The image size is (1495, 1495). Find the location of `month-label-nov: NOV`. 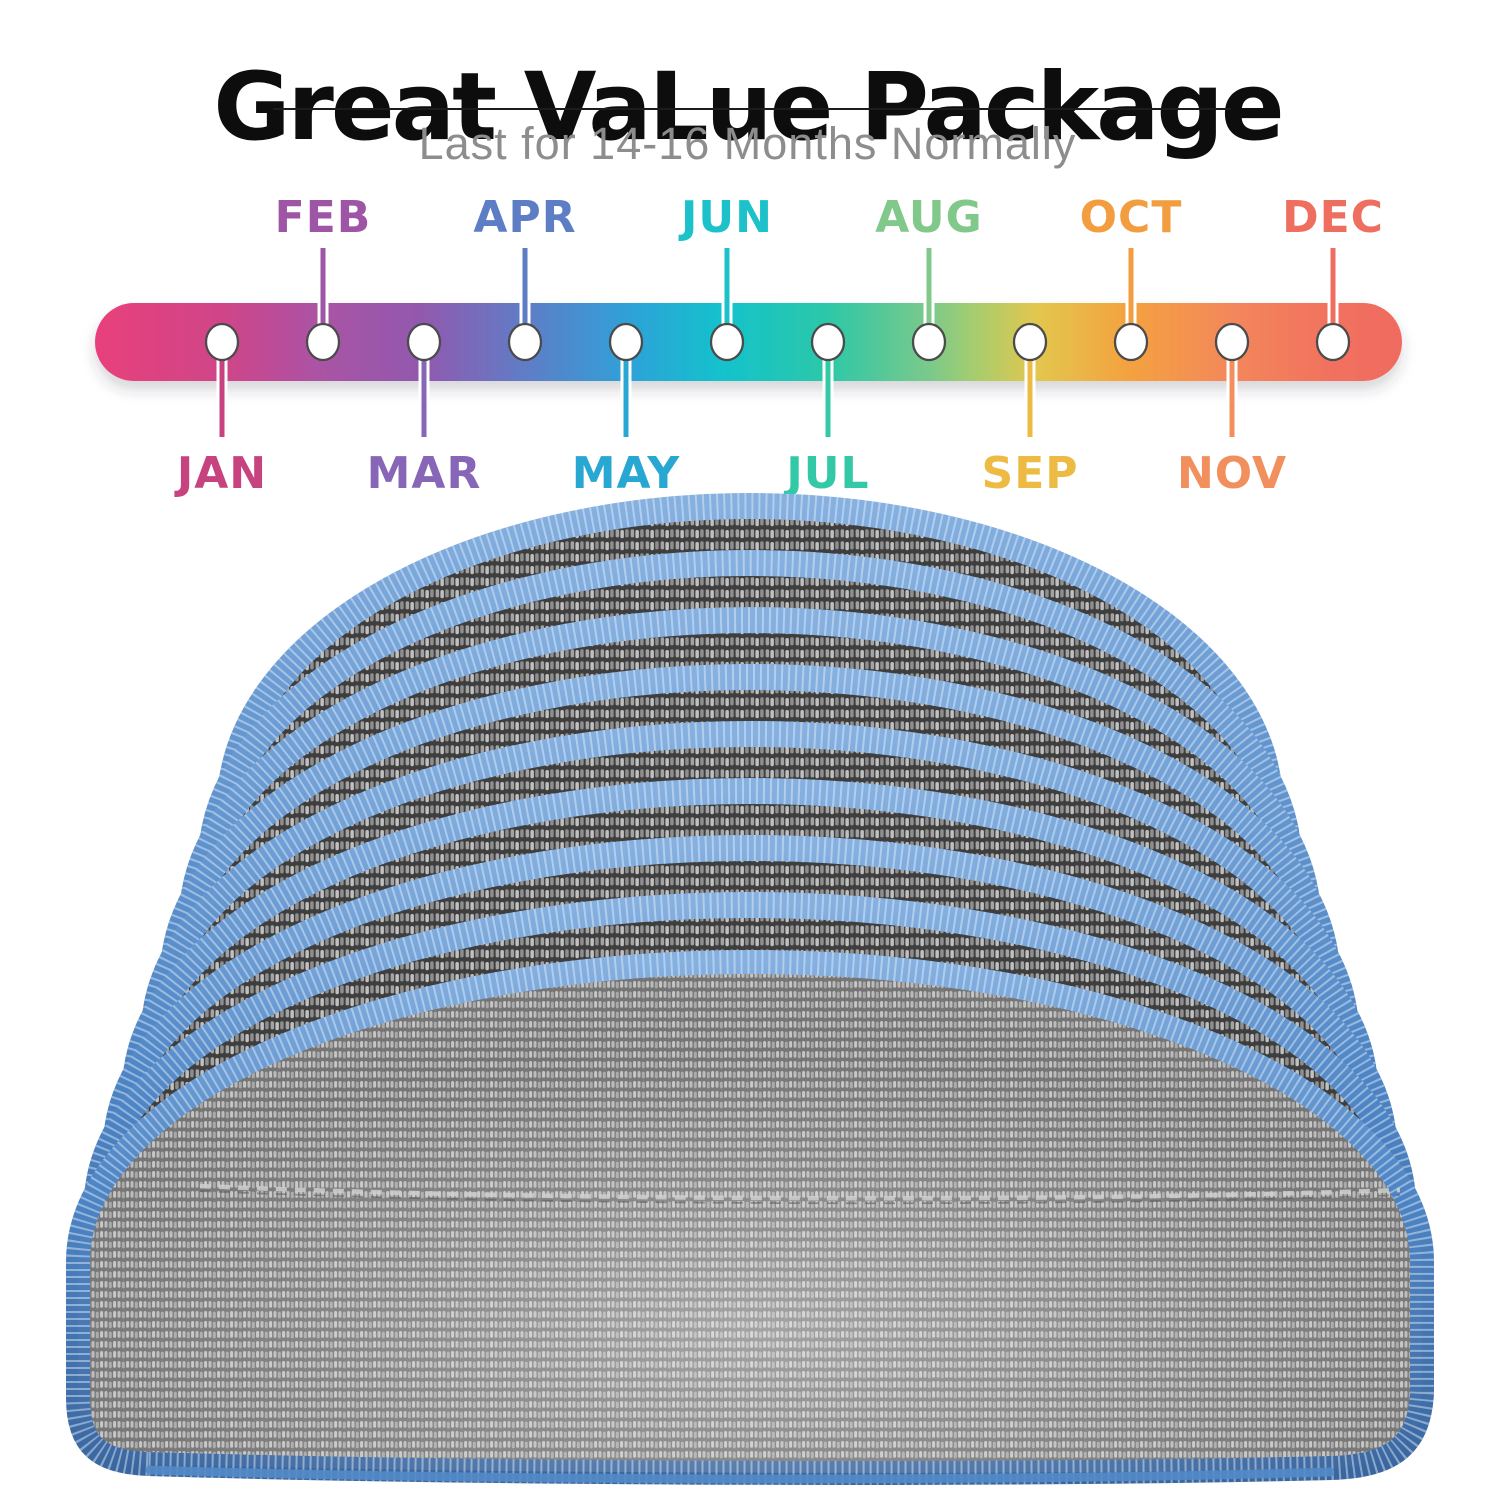

month-label-nov: NOV is located at coordinates (1232, 473).